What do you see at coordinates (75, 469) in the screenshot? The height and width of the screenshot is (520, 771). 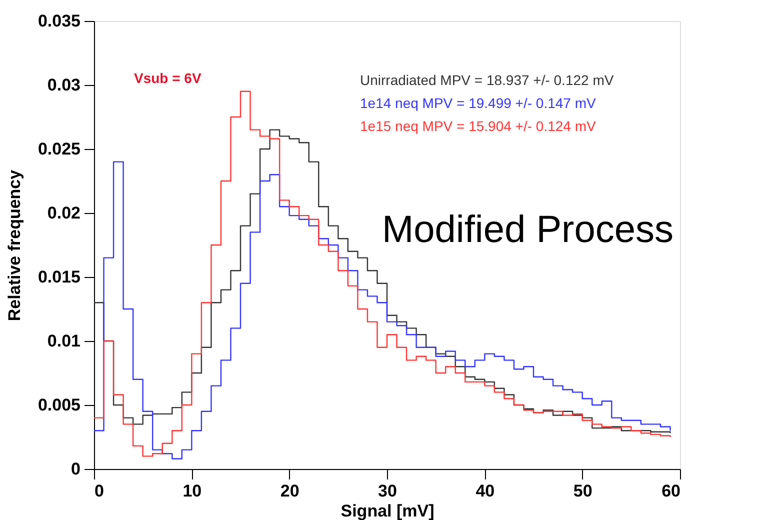 I see `y-tick-label: 0` at bounding box center [75, 469].